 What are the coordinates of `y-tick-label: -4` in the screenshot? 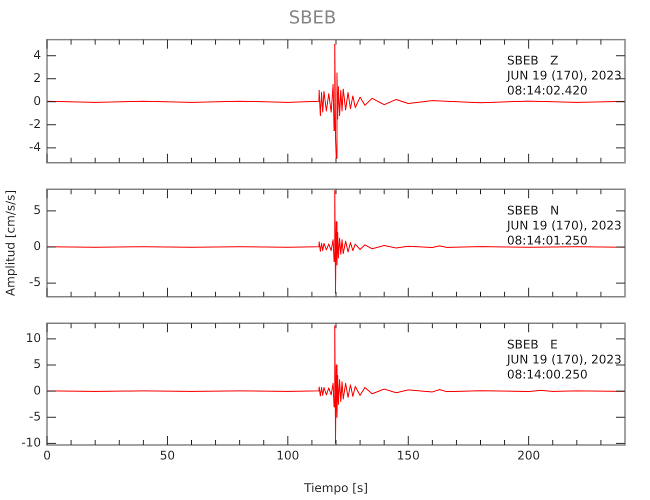 It's located at (35, 147).